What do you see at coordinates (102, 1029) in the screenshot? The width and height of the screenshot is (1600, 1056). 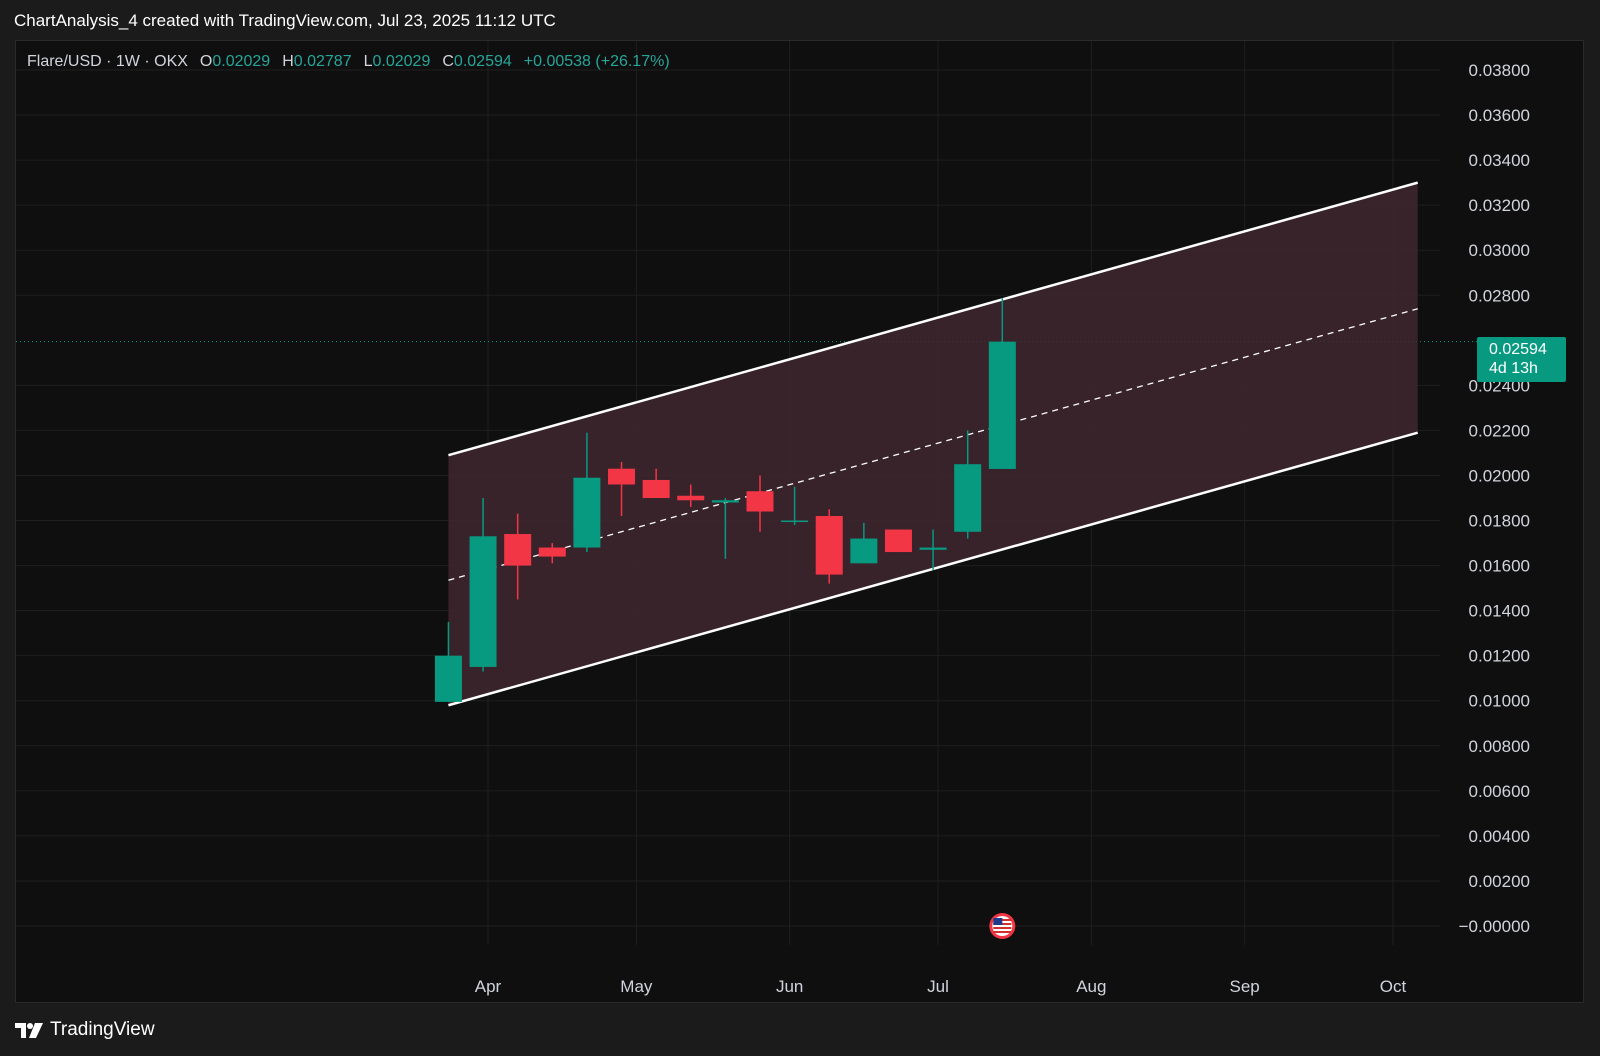 I see `brand-name: TradingView` at bounding box center [102, 1029].